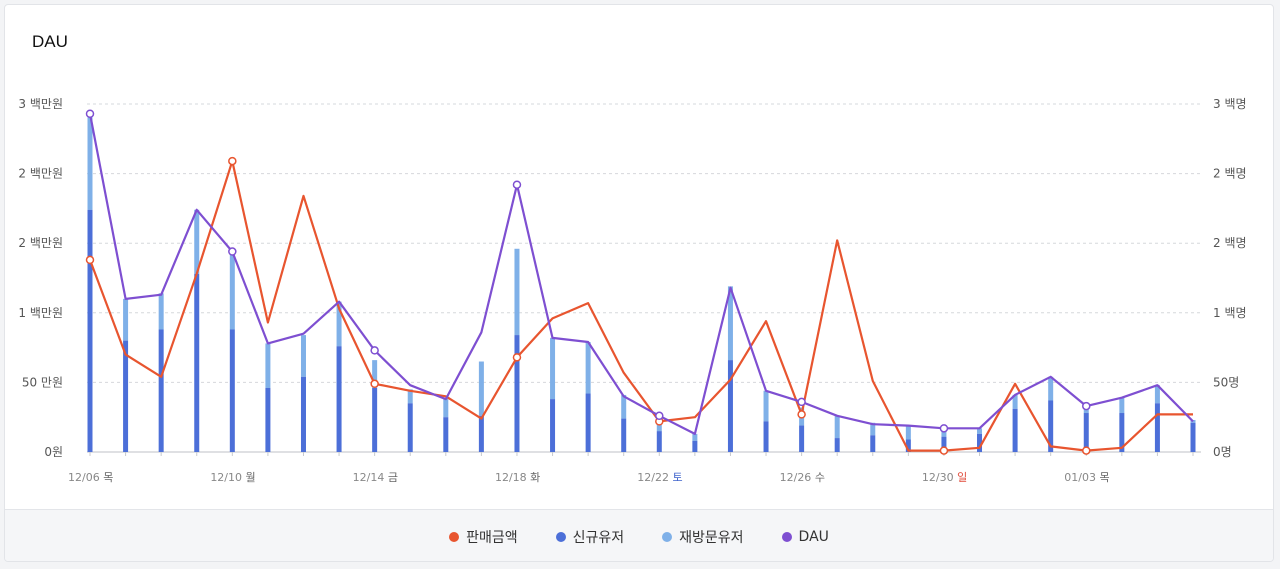 The width and height of the screenshot is (1280, 569). What do you see at coordinates (50, 41) in the screenshot?
I see `chart-title: DAU` at bounding box center [50, 41].